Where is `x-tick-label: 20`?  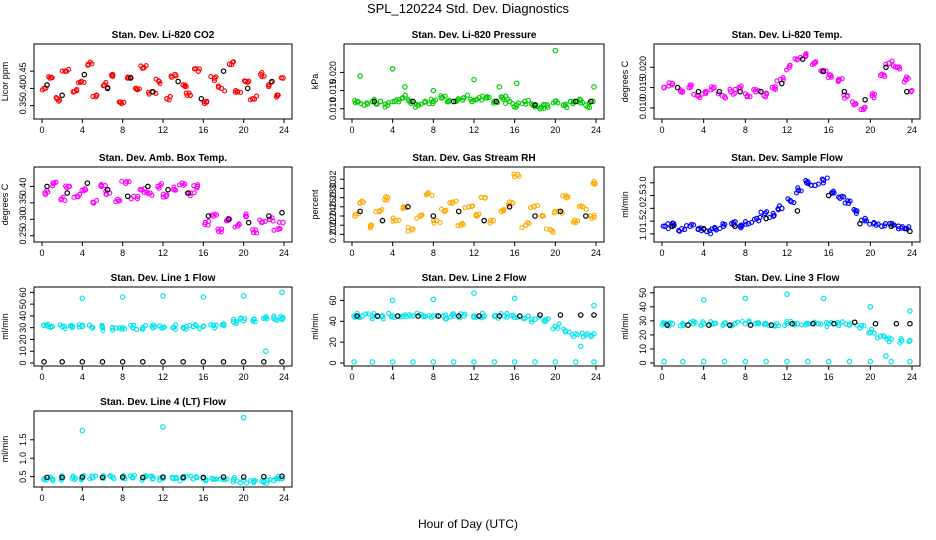 x-tick-label: 20 is located at coordinates (244, 253).